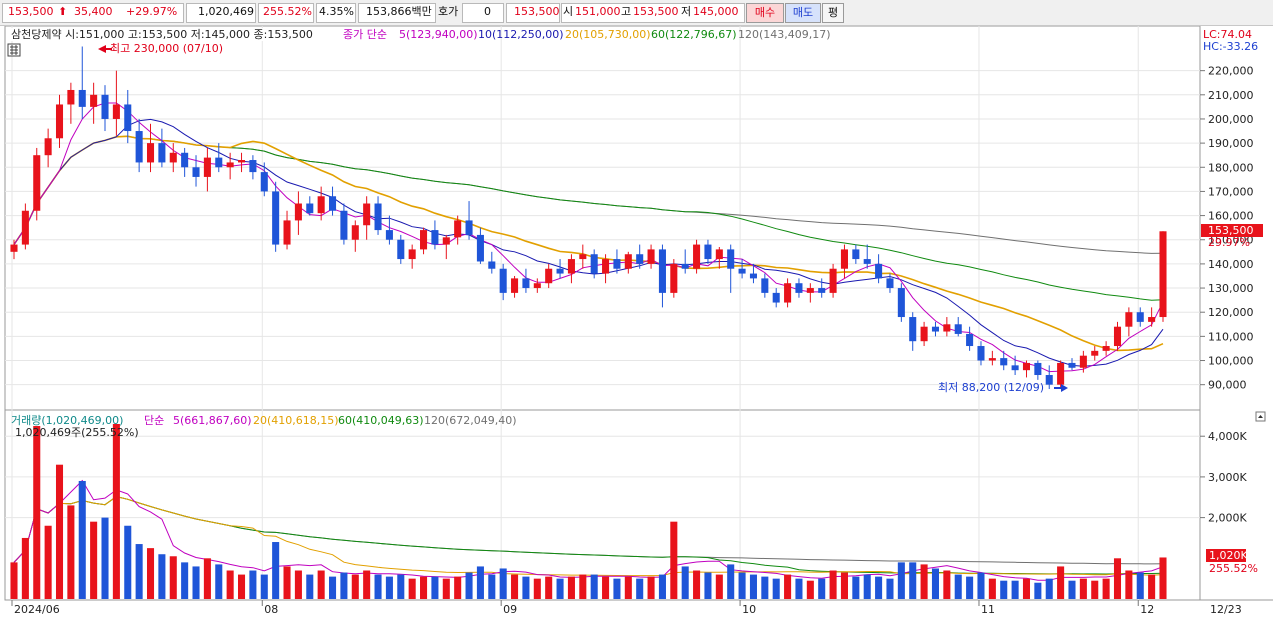  What do you see at coordinates (166, 48) in the screenshot?
I see `max-price-annotation: 최고 230,000 (07/10)` at bounding box center [166, 48].